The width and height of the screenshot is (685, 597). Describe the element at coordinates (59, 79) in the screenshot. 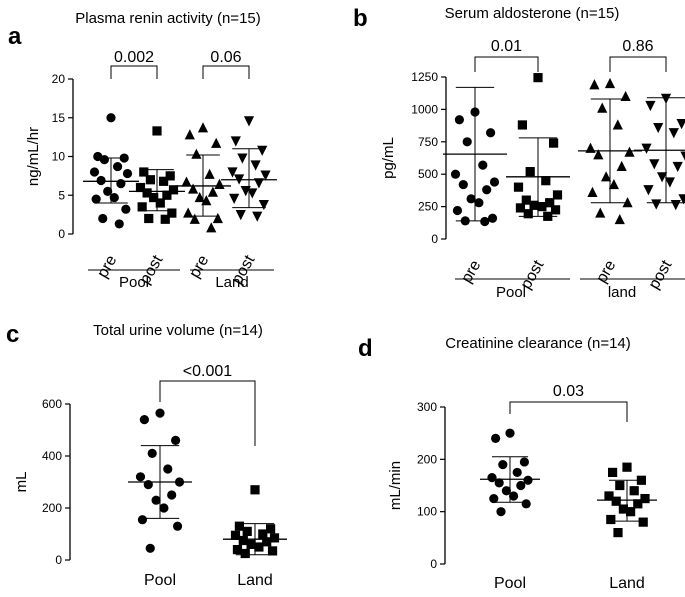

I see `y-tick-label: 20` at that location.